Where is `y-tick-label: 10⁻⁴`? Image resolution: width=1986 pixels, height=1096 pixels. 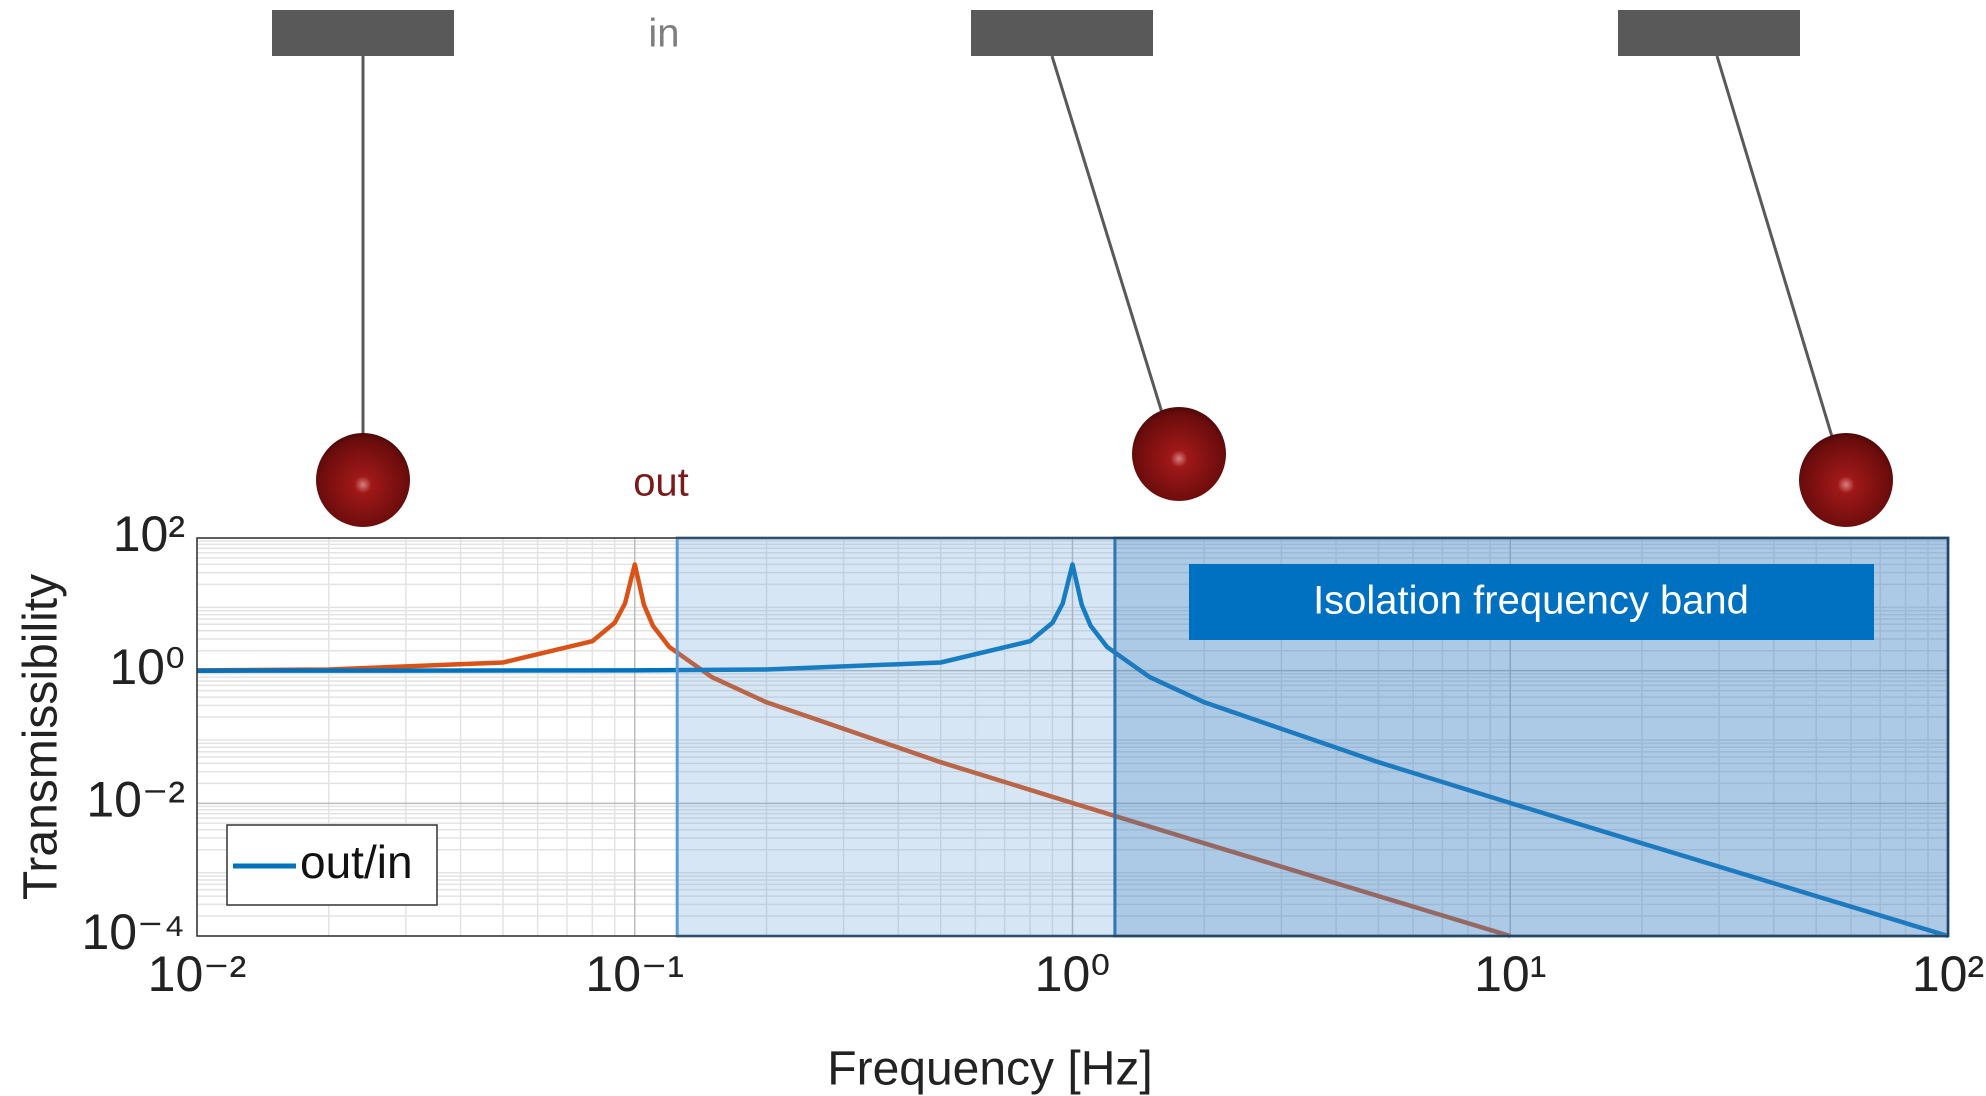
y-tick-label: 10⁻⁴ is located at coordinates (134, 932).